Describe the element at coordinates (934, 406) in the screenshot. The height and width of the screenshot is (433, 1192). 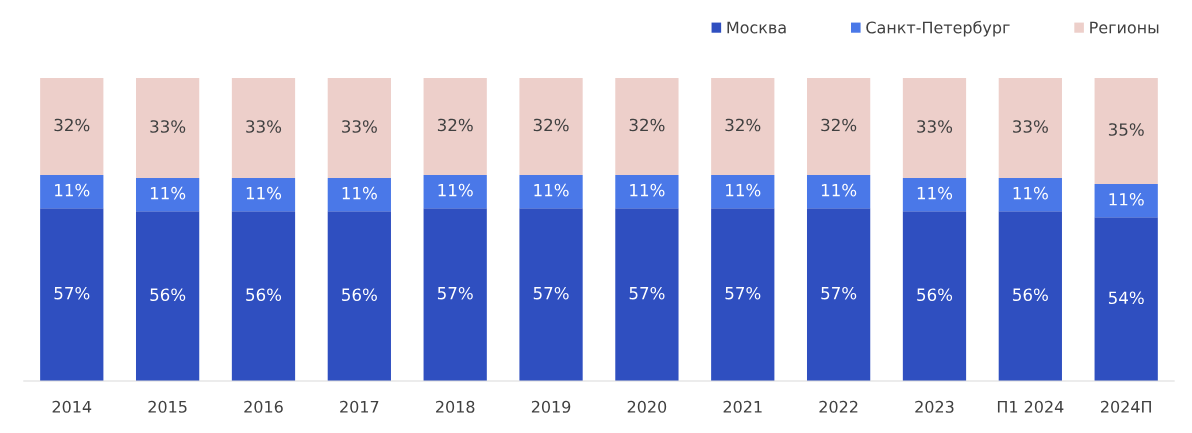
I see `x-tick-label: 2023` at that location.